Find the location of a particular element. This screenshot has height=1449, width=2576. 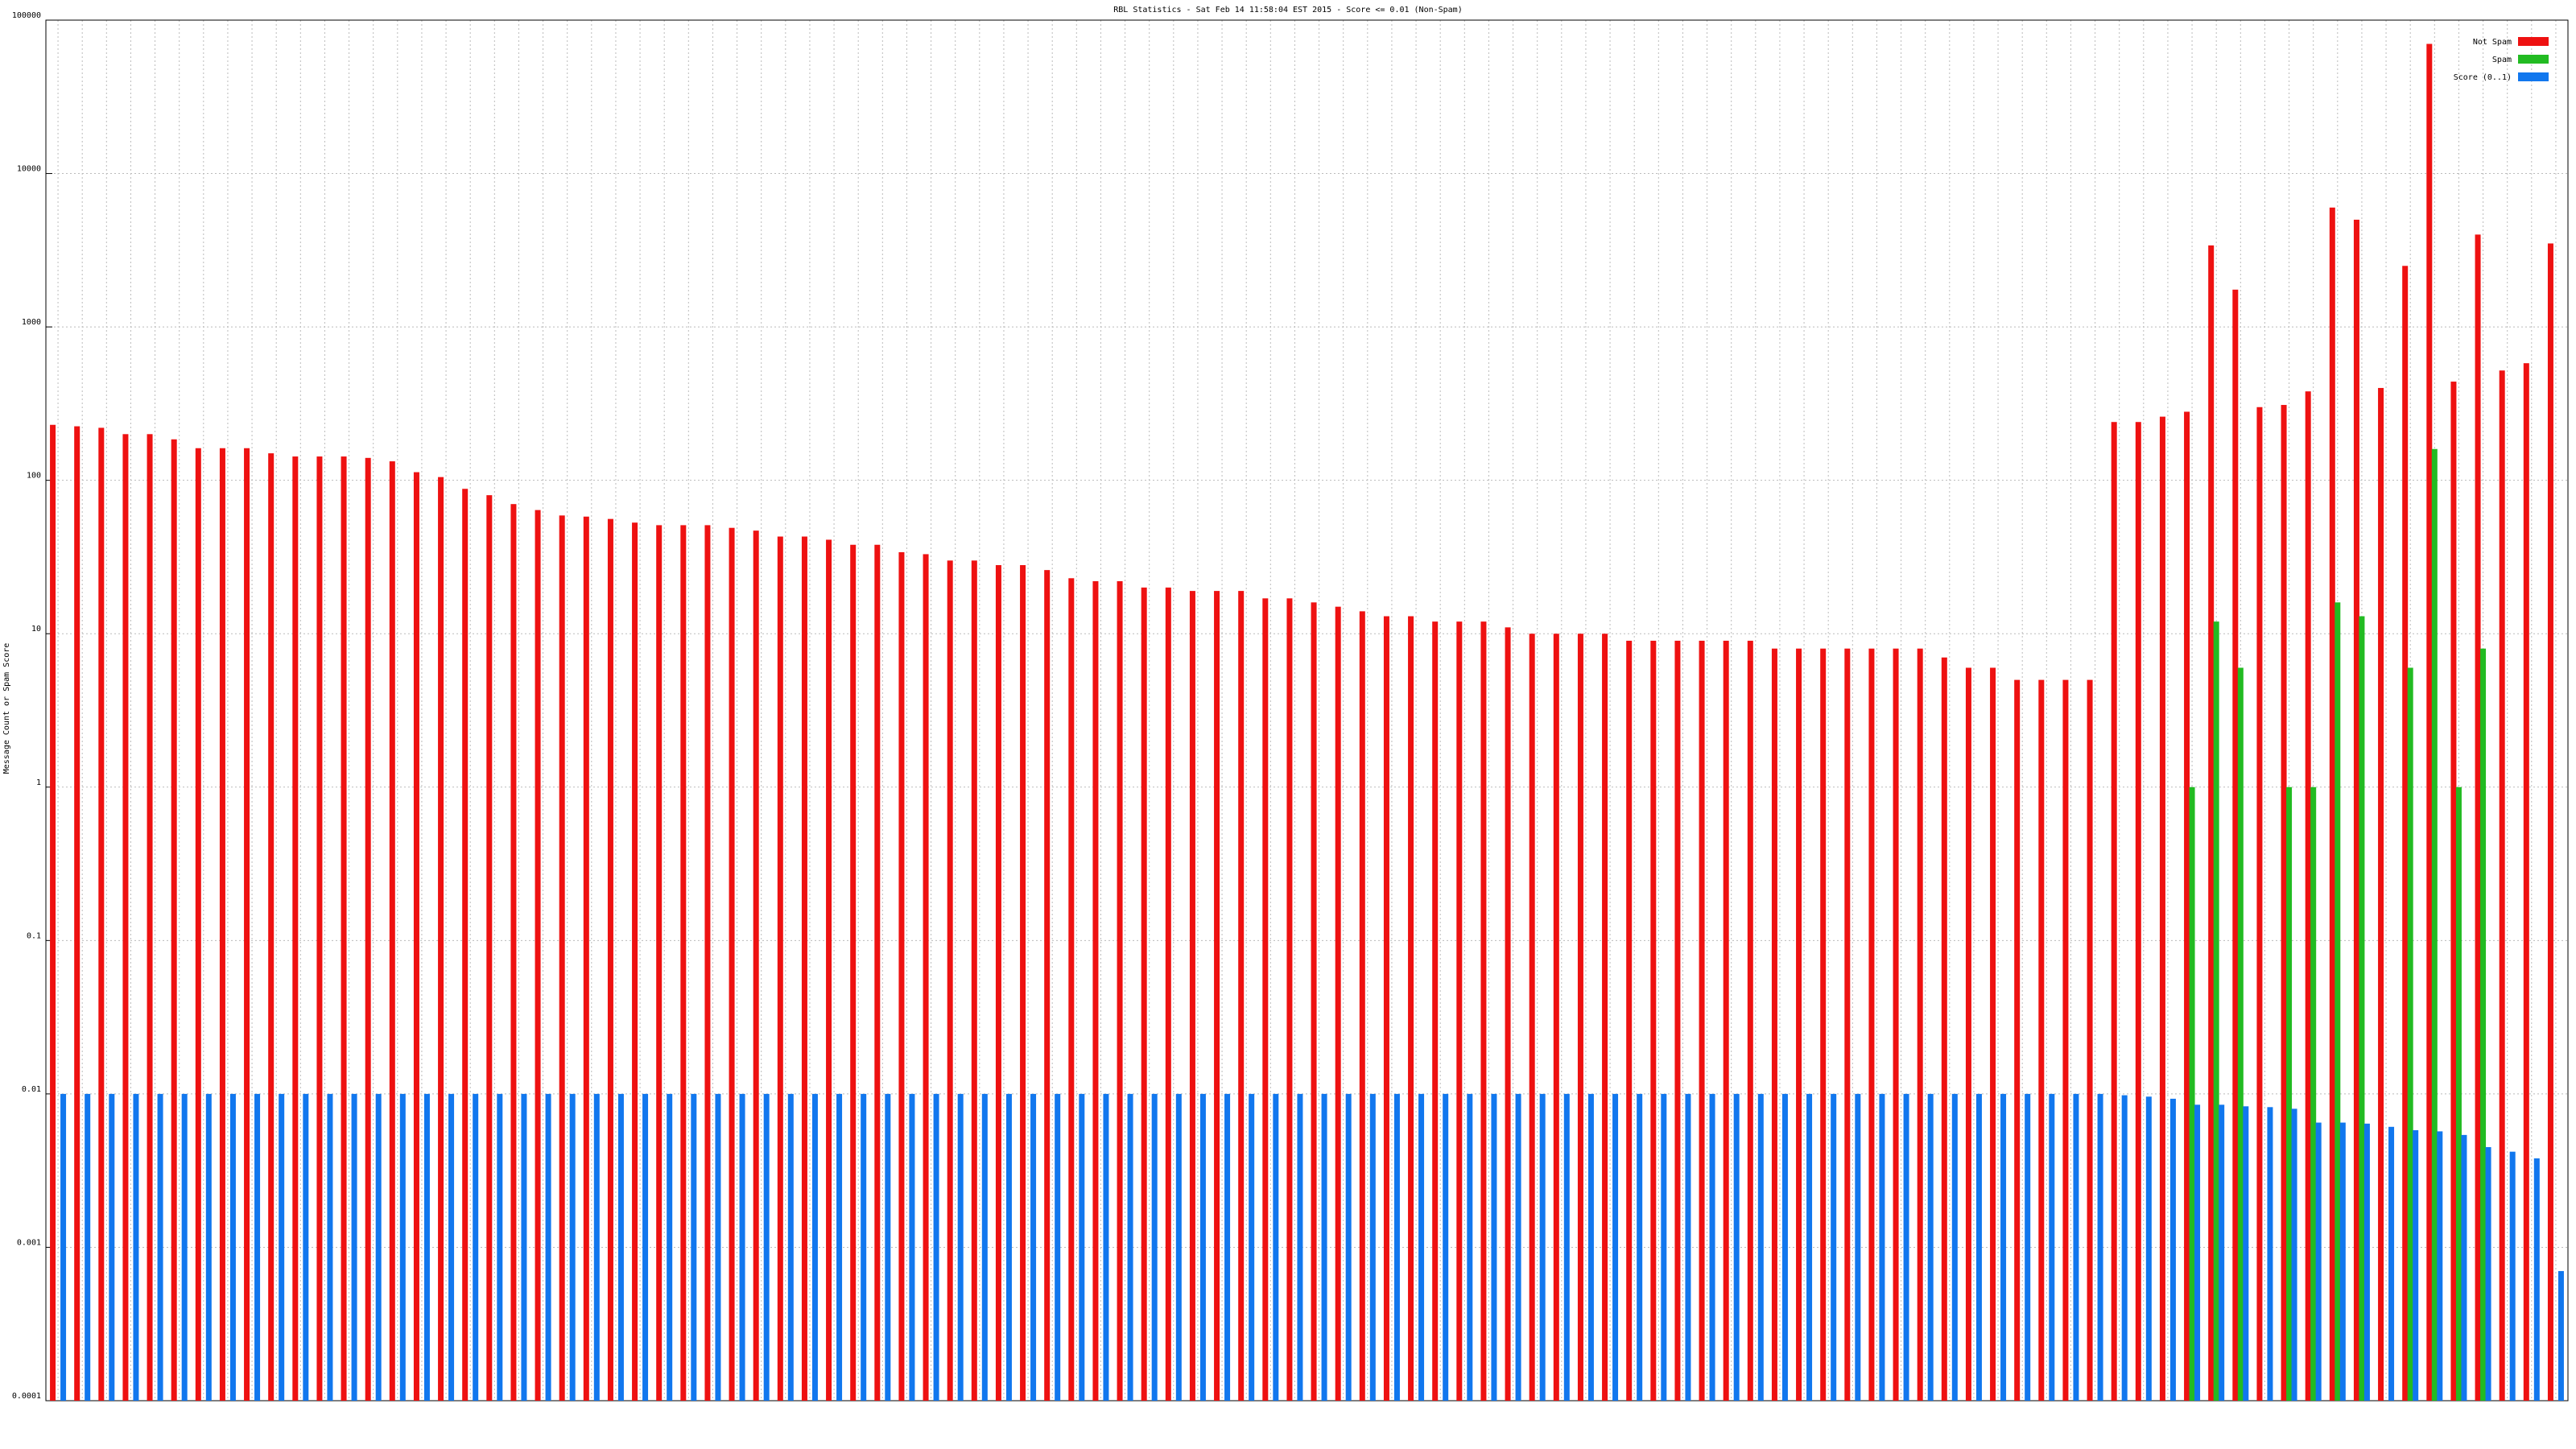

y-tick-label: 10 is located at coordinates (36, 629).